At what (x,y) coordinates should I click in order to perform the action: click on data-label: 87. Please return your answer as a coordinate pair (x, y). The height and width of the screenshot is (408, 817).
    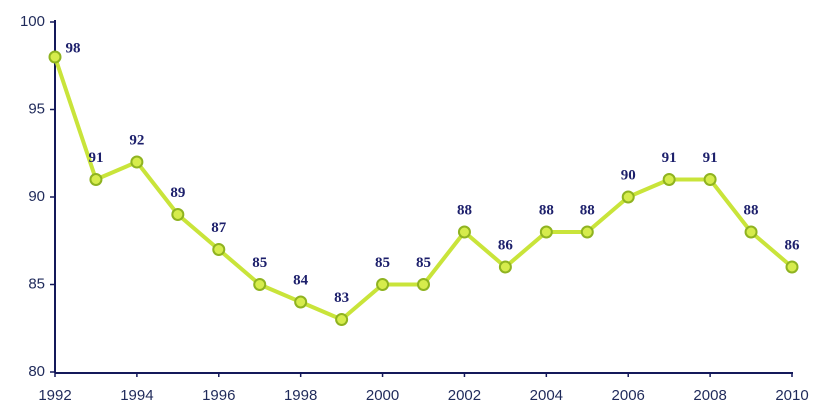
    Looking at the image, I should click on (219, 228).